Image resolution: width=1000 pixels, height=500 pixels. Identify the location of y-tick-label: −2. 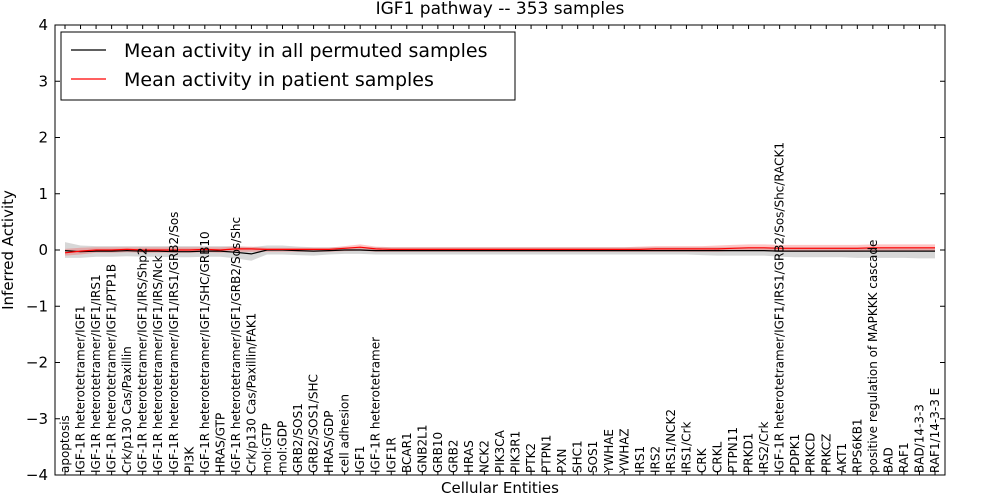
(37, 363).